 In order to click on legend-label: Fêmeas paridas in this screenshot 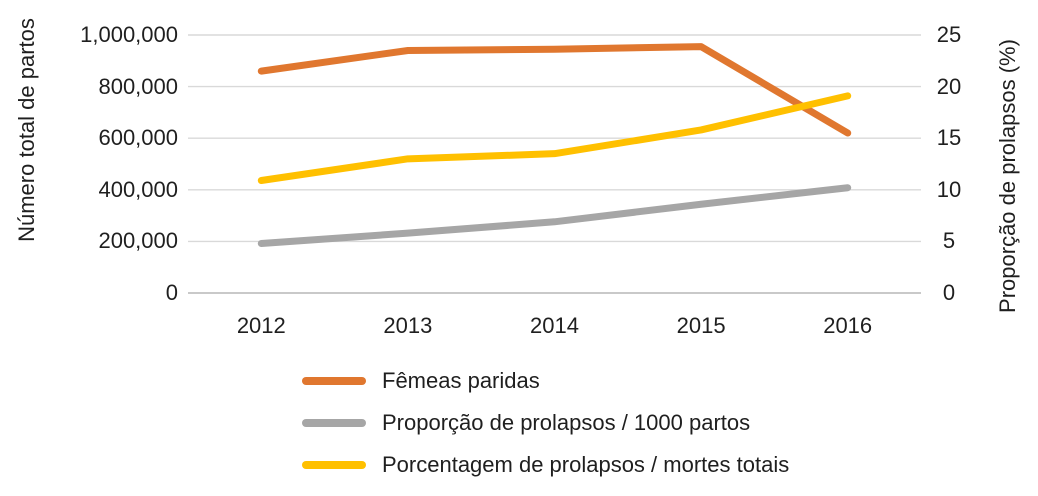, I will do `click(461, 380)`.